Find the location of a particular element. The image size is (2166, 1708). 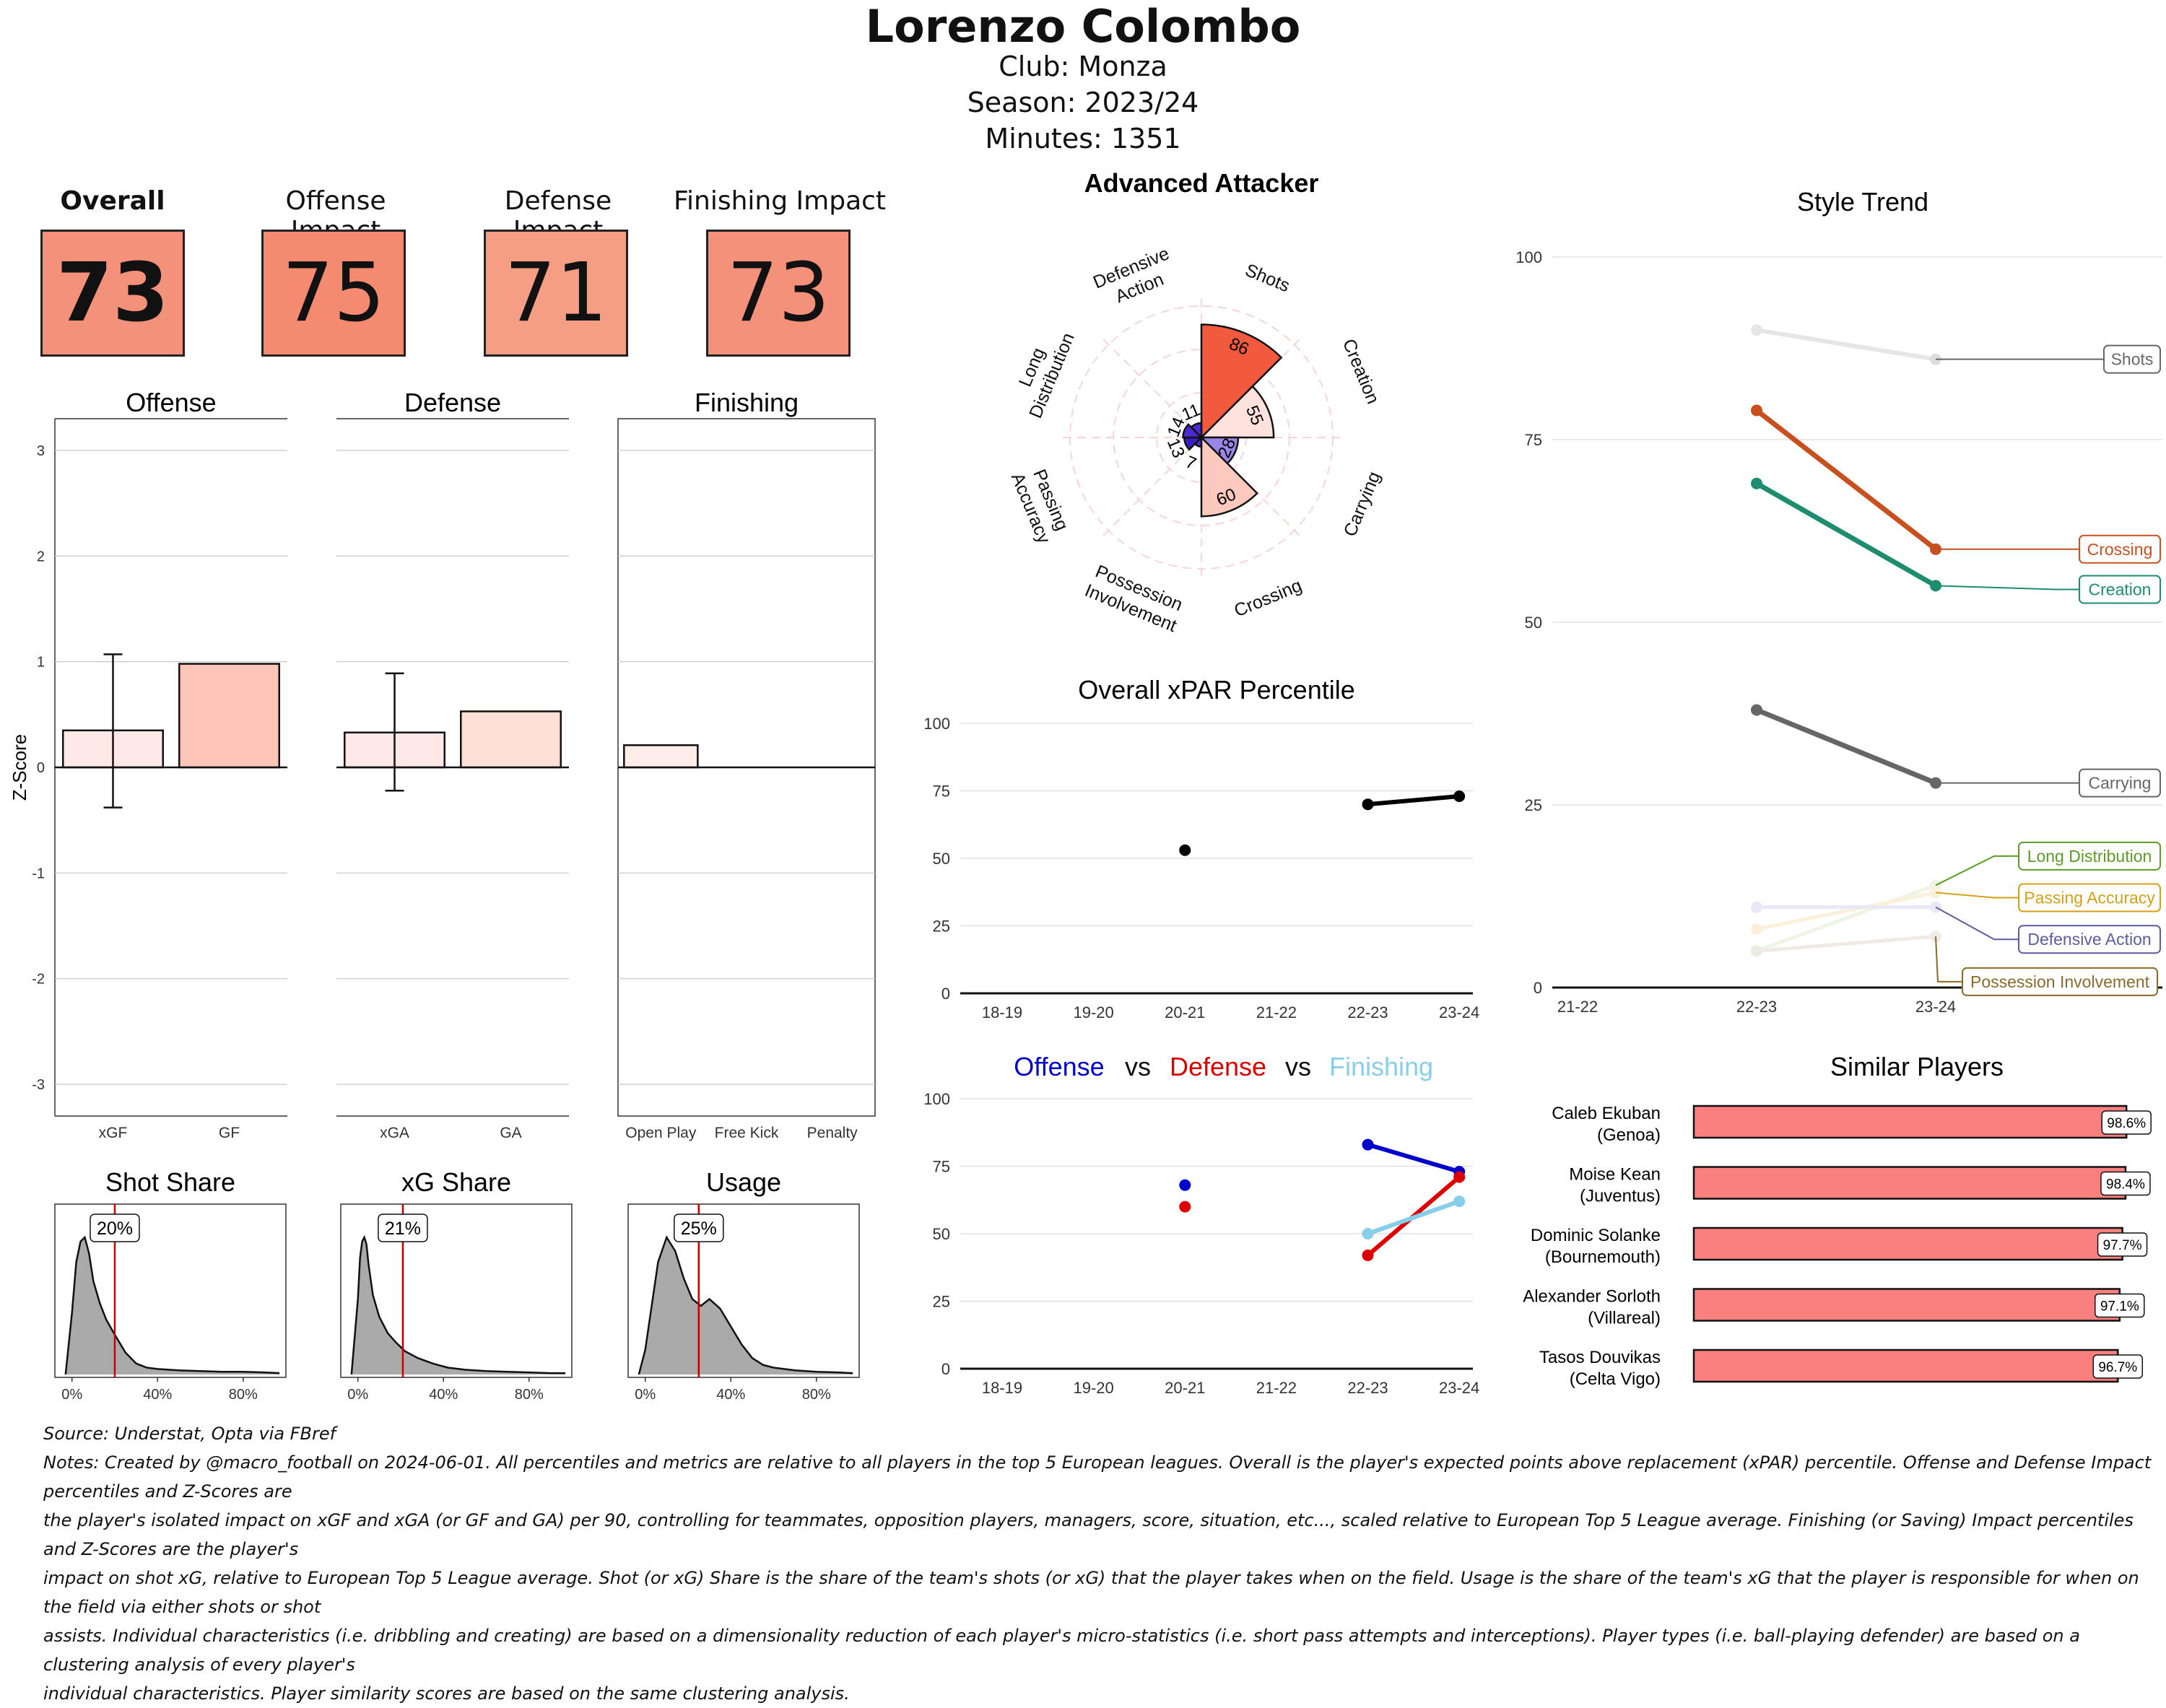

chart-title-part: Offense is located at coordinates (1059, 1066).